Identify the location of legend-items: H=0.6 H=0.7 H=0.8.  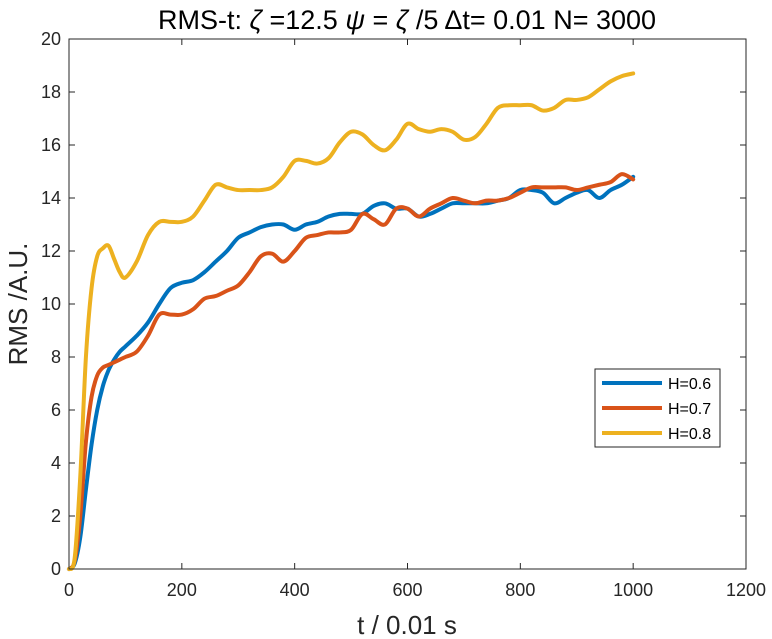
(656, 409).